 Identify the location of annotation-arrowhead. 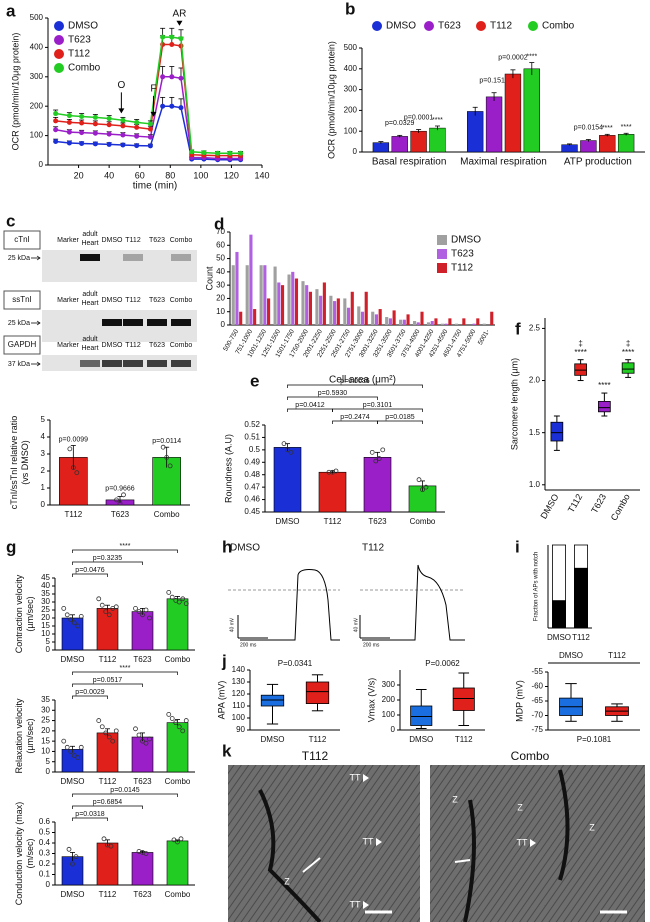
(153, 114).